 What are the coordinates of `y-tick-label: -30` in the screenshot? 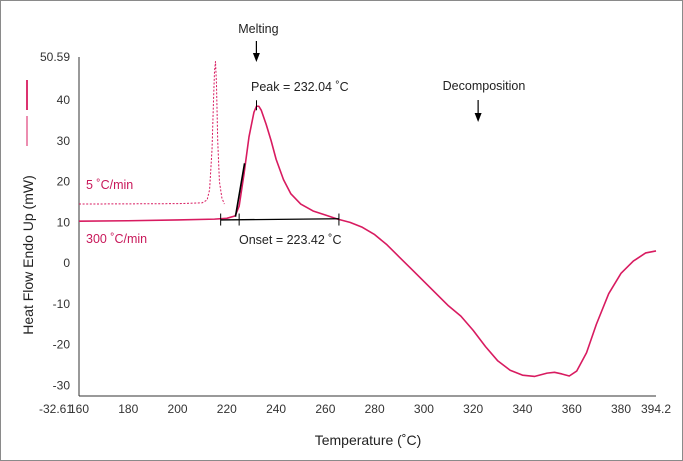 It's located at (62, 385).